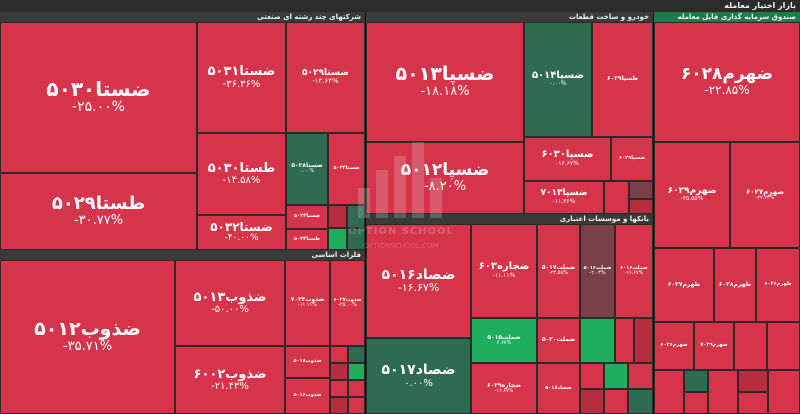 Image resolution: width=800 pixels, height=414 pixels. I want to click on tile-zejare6029: ضجاره۶۰۲۹ -۱۶.۶۷%, so click(504, 388).